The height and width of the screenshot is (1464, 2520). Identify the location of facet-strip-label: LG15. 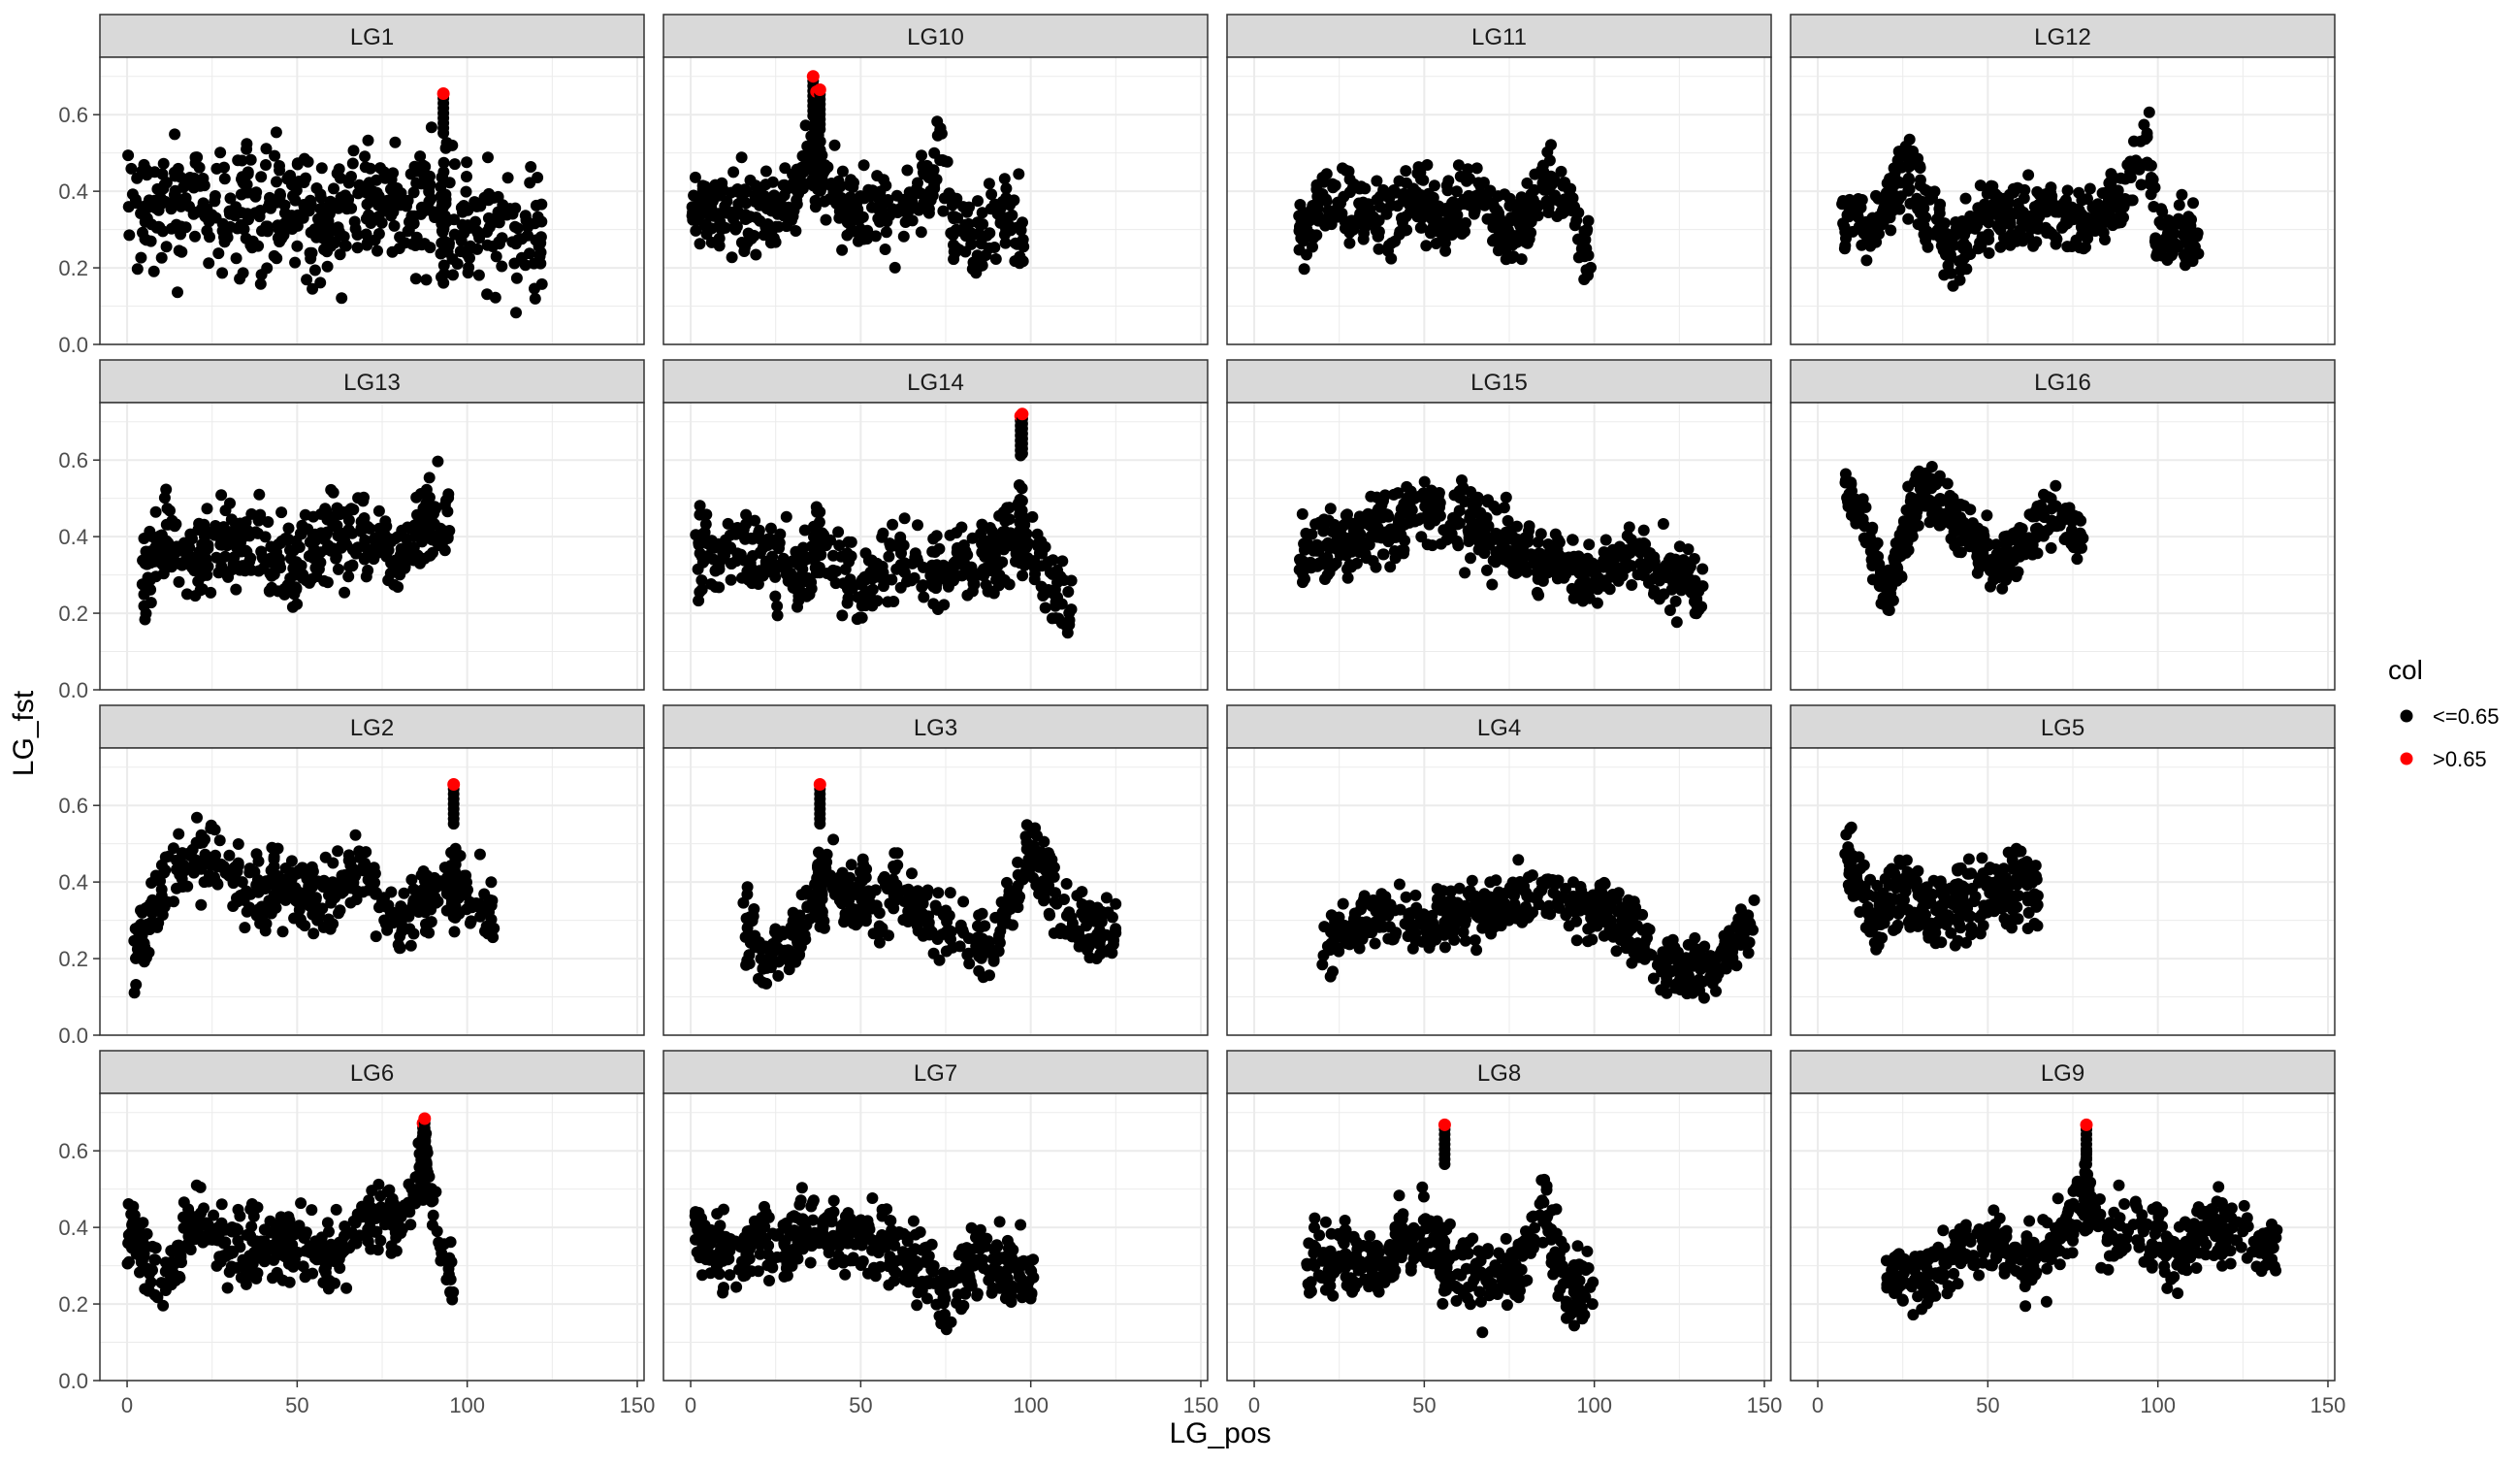
(1499, 383).